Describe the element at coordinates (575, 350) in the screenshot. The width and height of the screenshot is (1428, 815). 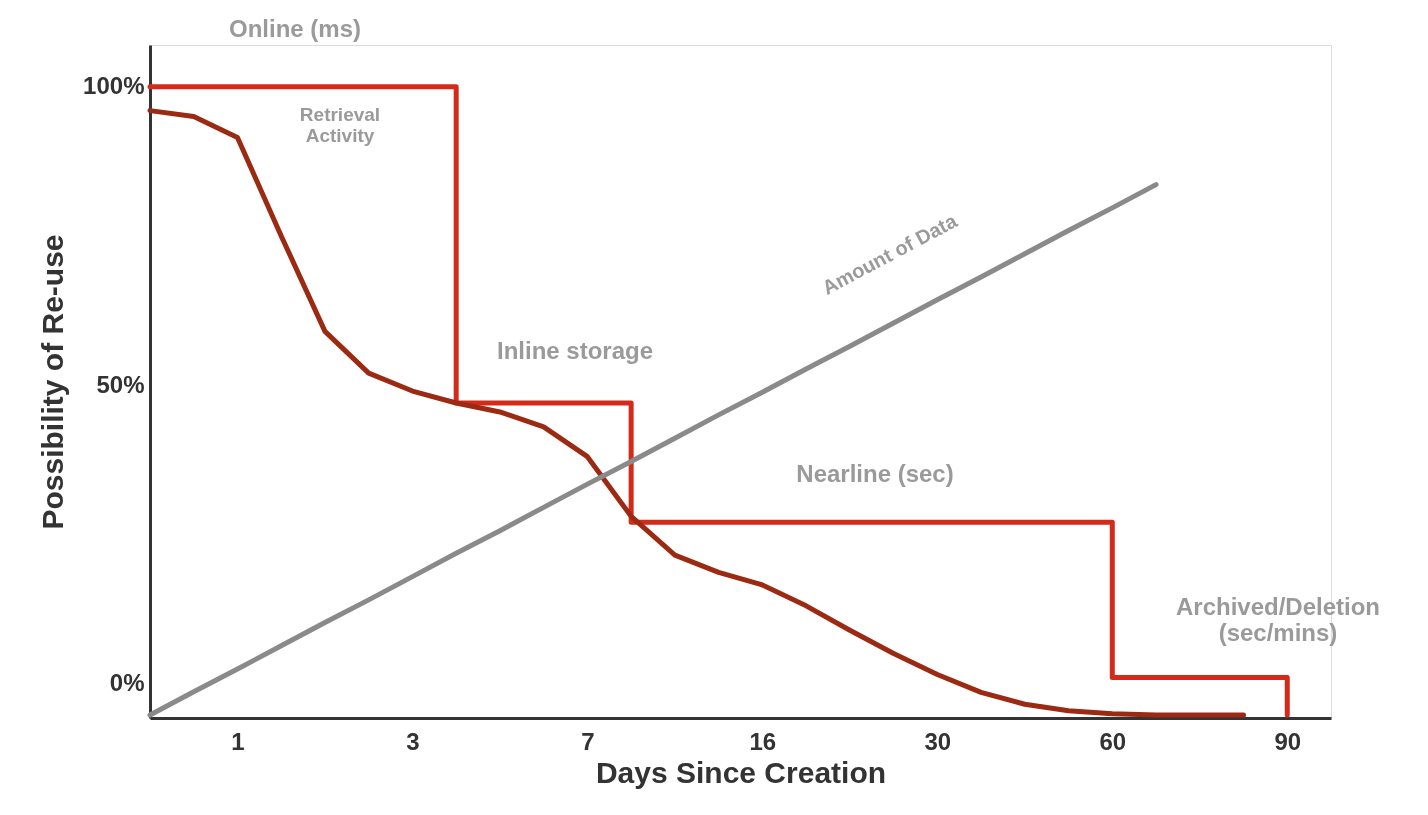
I see `annotation: Inline storage` at that location.